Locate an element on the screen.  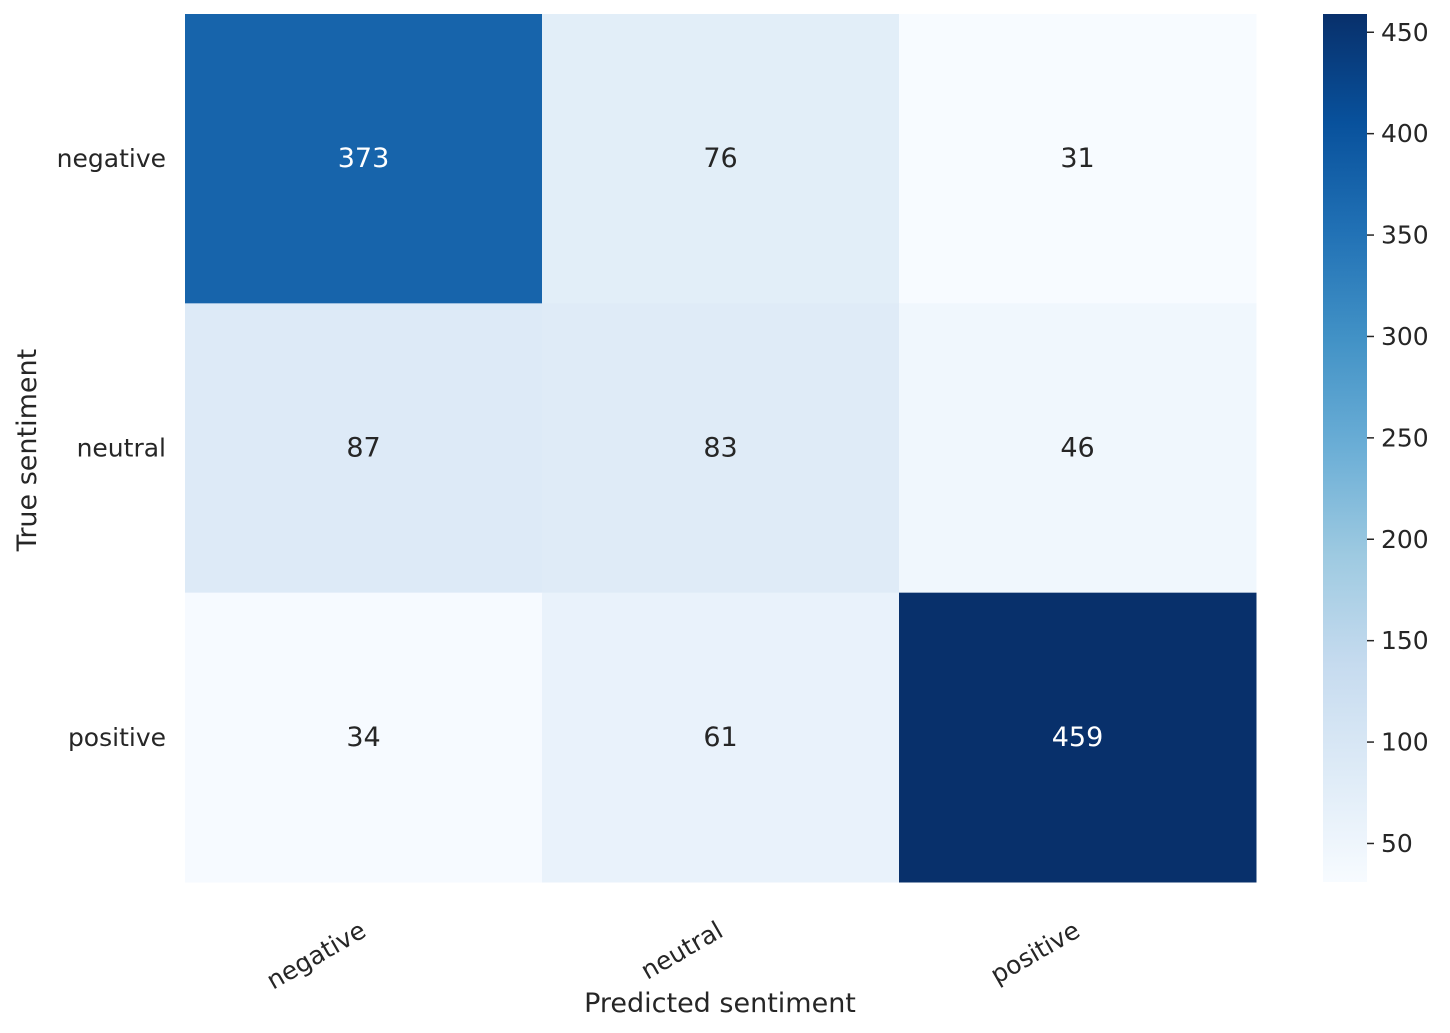
colorbar-tick-label: 450 is located at coordinates (1405, 32).